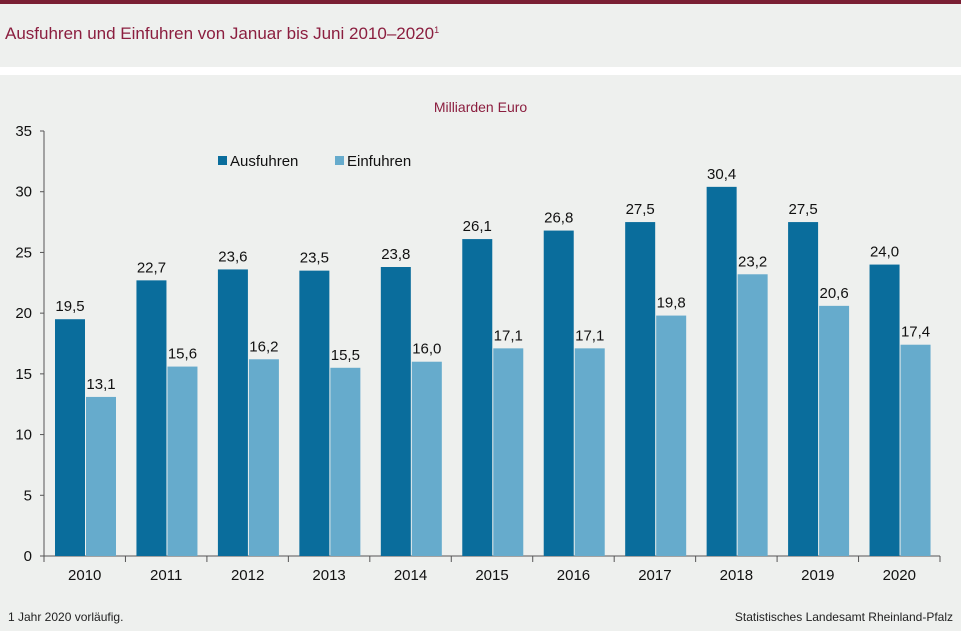  I want to click on data-label: 15,6, so click(182, 354).